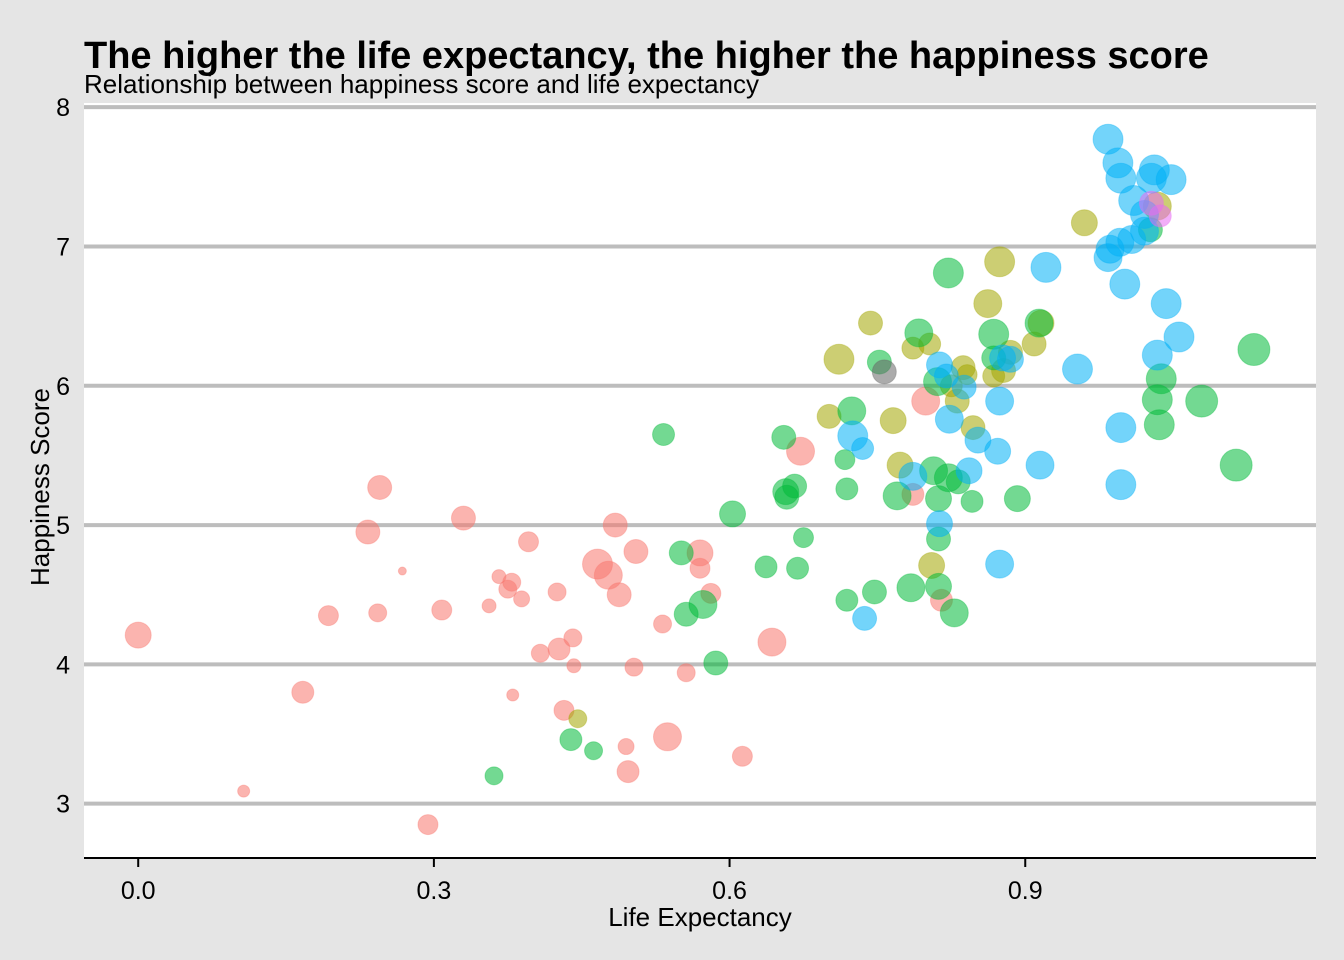 Image resolution: width=1344 pixels, height=960 pixels. Describe the element at coordinates (138, 891) in the screenshot. I see `x-tick-label: 0.0` at that location.